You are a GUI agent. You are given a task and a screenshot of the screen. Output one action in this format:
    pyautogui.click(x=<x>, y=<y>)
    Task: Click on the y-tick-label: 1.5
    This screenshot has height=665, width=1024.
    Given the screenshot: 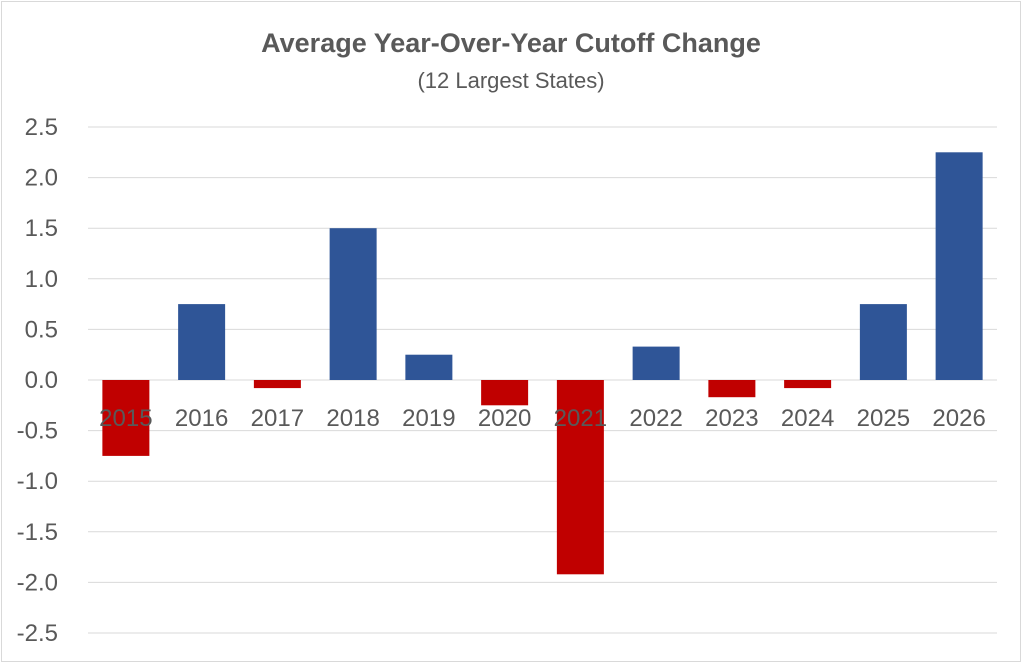 What is the action you would take?
    pyautogui.click(x=41, y=228)
    